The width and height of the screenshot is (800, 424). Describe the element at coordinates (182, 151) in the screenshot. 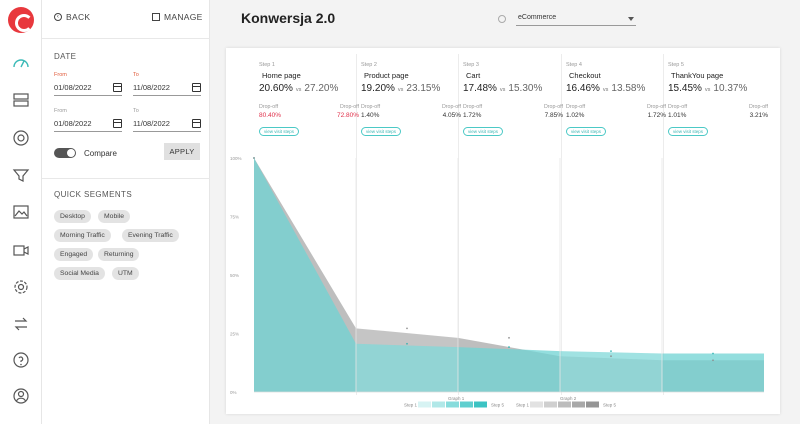

I see `apply-button: APPLY` at that location.